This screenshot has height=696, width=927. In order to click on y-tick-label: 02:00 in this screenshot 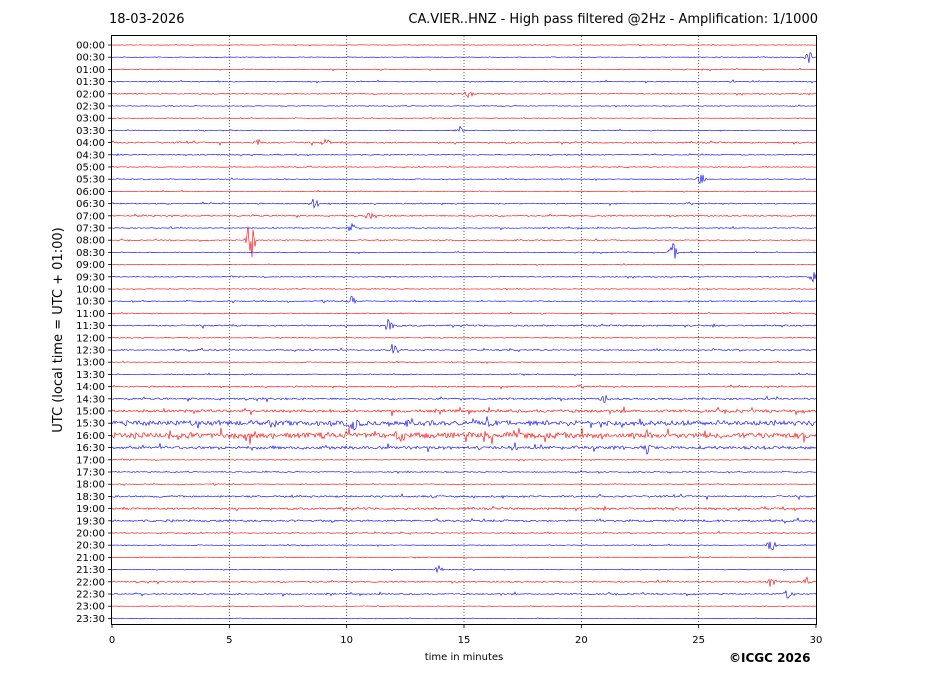, I will do `click(90, 94)`.